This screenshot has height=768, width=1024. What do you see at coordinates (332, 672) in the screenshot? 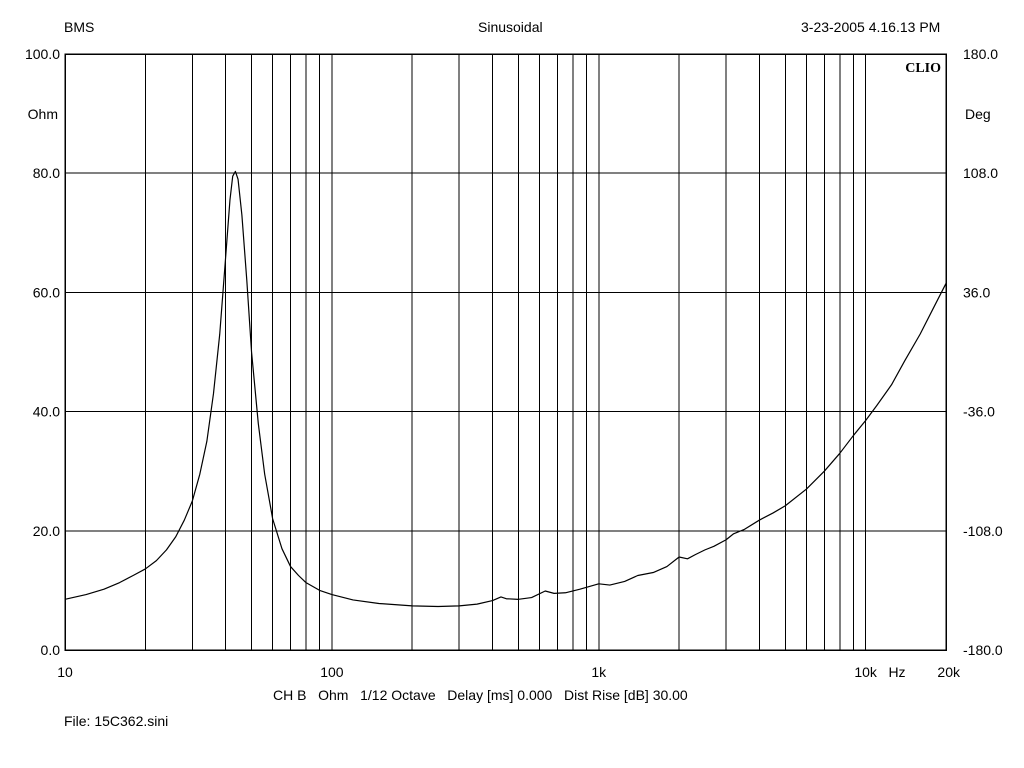
I see `x-tick-label: 100` at bounding box center [332, 672].